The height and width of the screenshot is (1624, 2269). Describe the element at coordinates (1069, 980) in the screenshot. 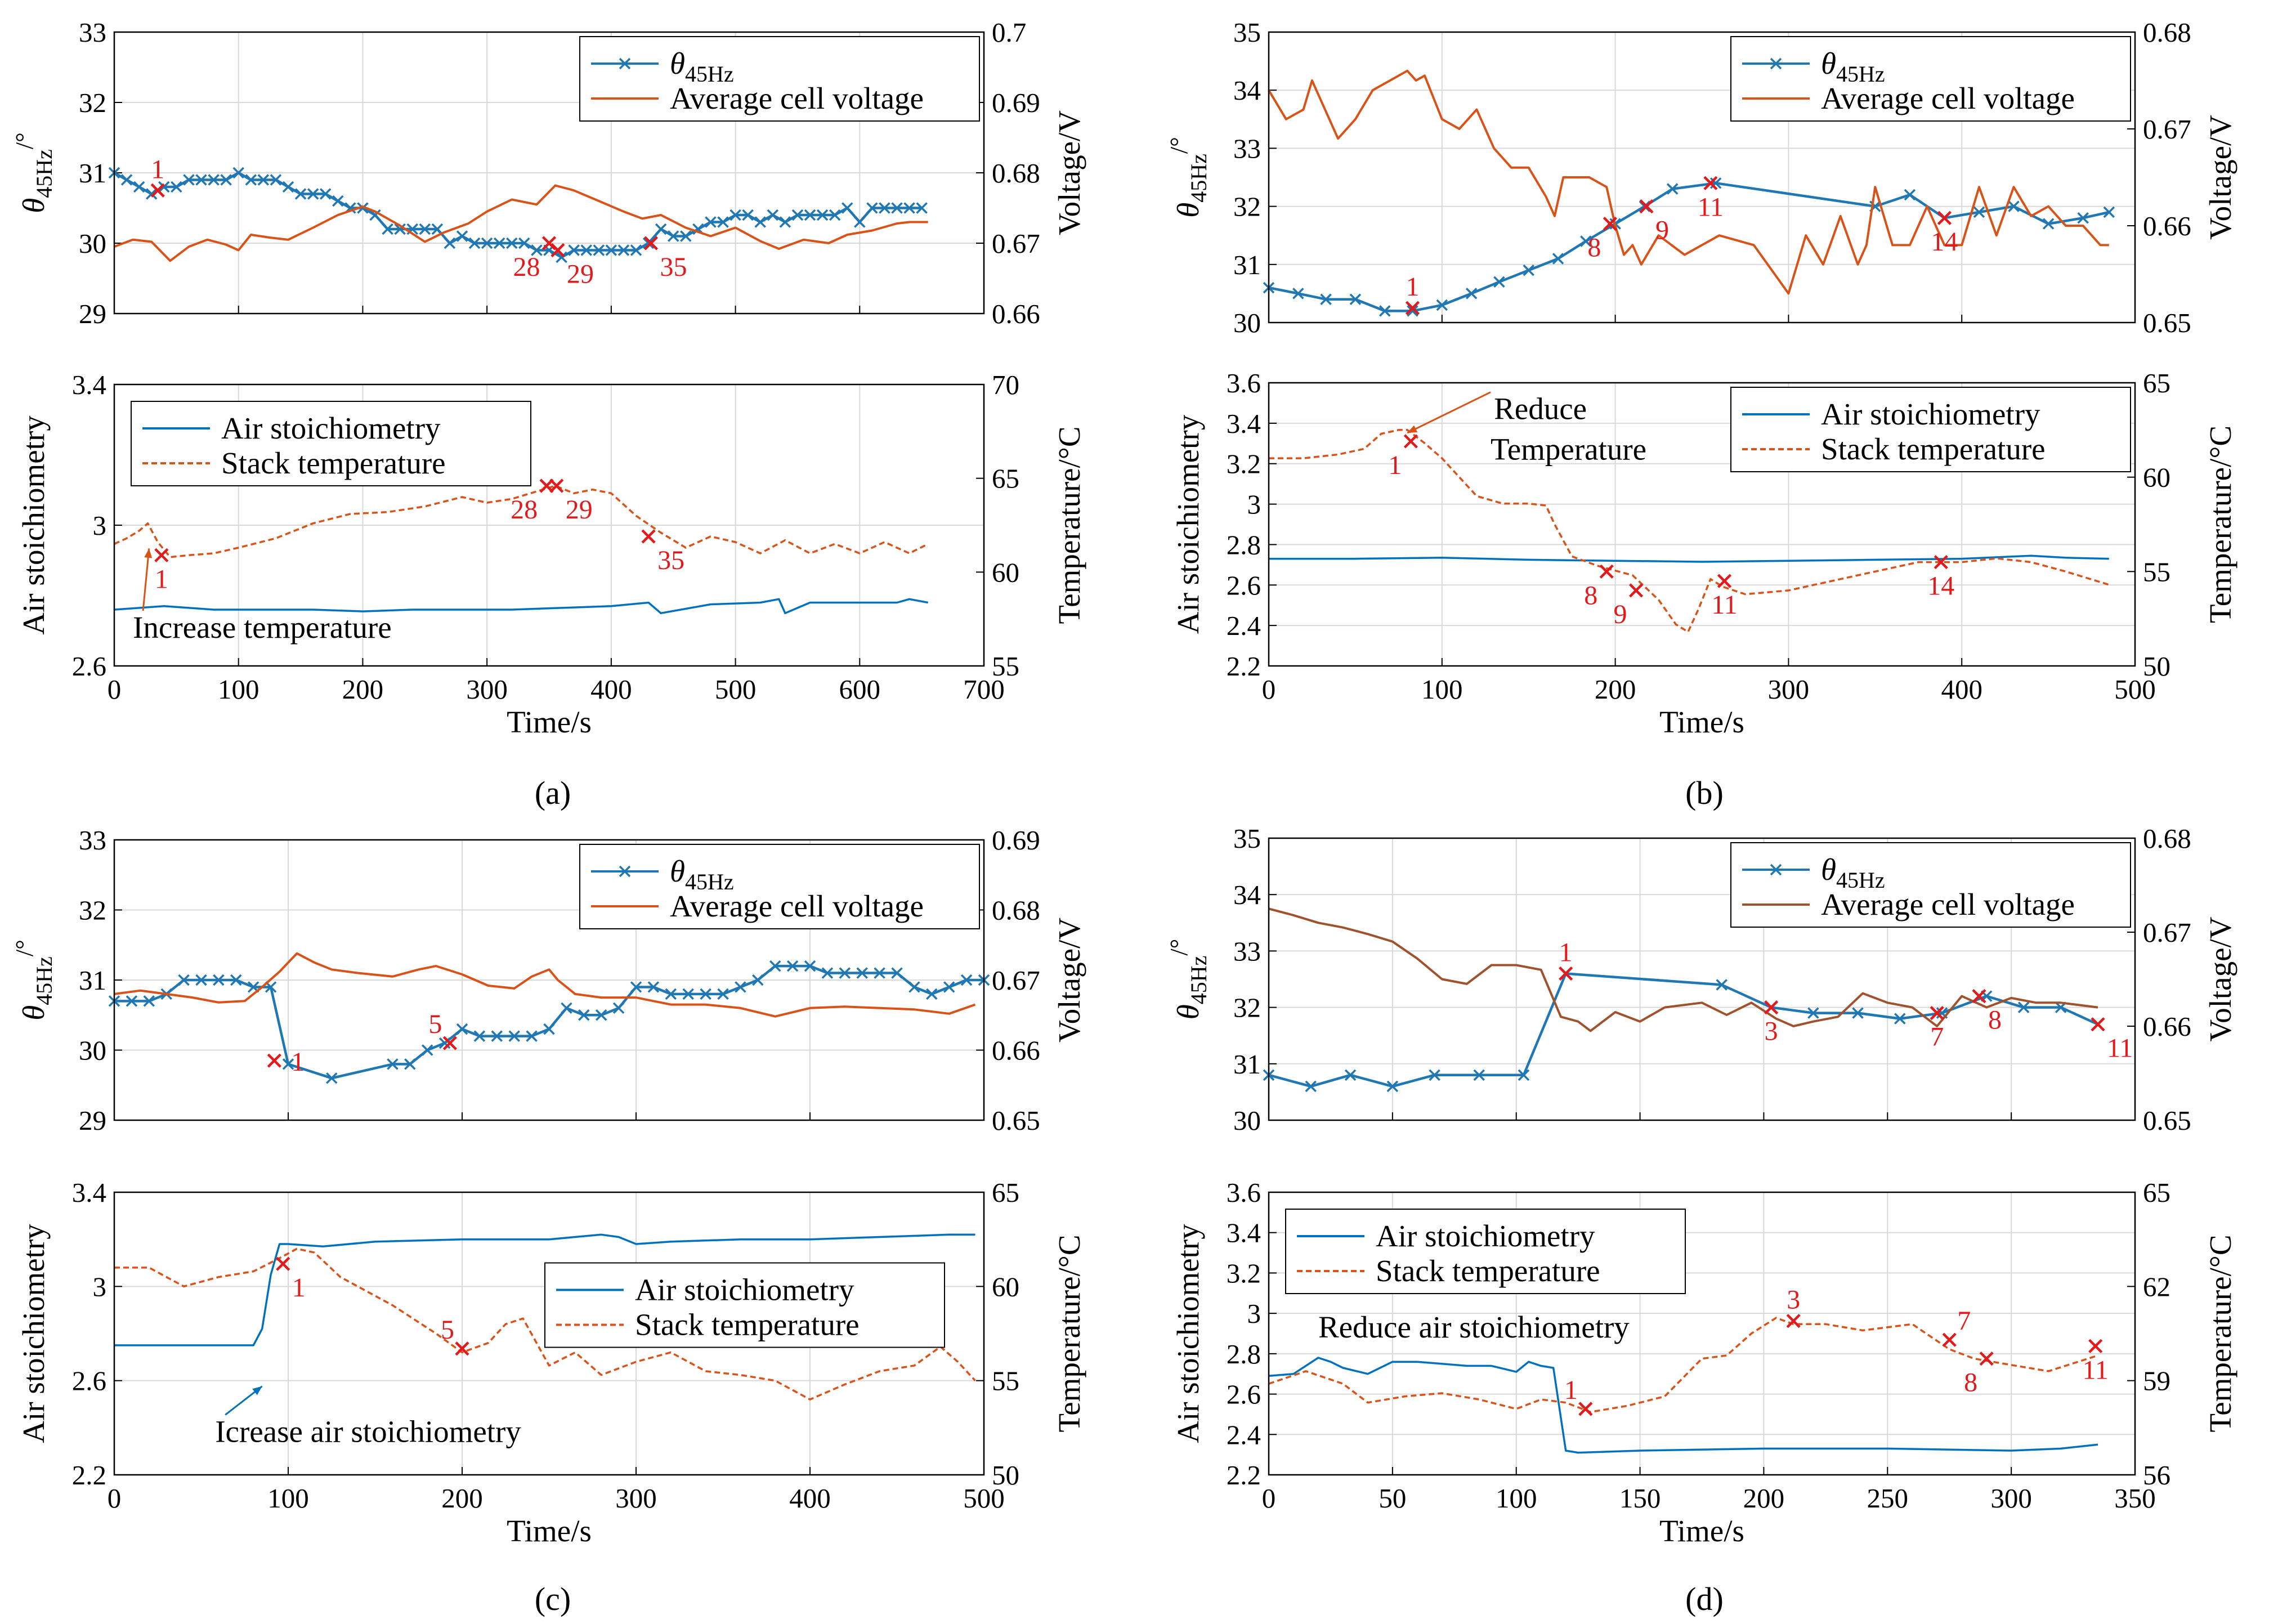

I see `right-axis-label: Voltage/V` at that location.